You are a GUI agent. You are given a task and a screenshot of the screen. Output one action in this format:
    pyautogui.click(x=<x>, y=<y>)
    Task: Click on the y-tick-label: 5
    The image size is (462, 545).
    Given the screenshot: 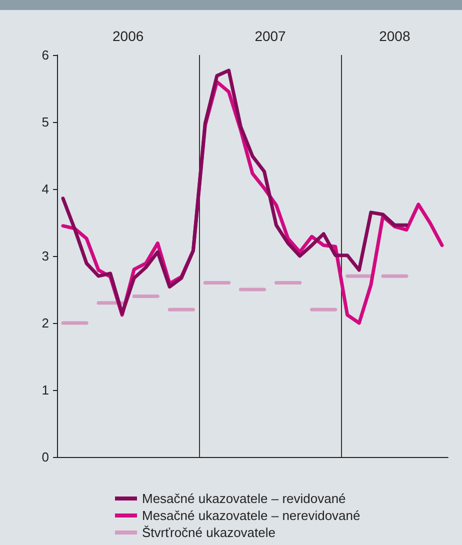 What is the action you would take?
    pyautogui.click(x=45, y=122)
    